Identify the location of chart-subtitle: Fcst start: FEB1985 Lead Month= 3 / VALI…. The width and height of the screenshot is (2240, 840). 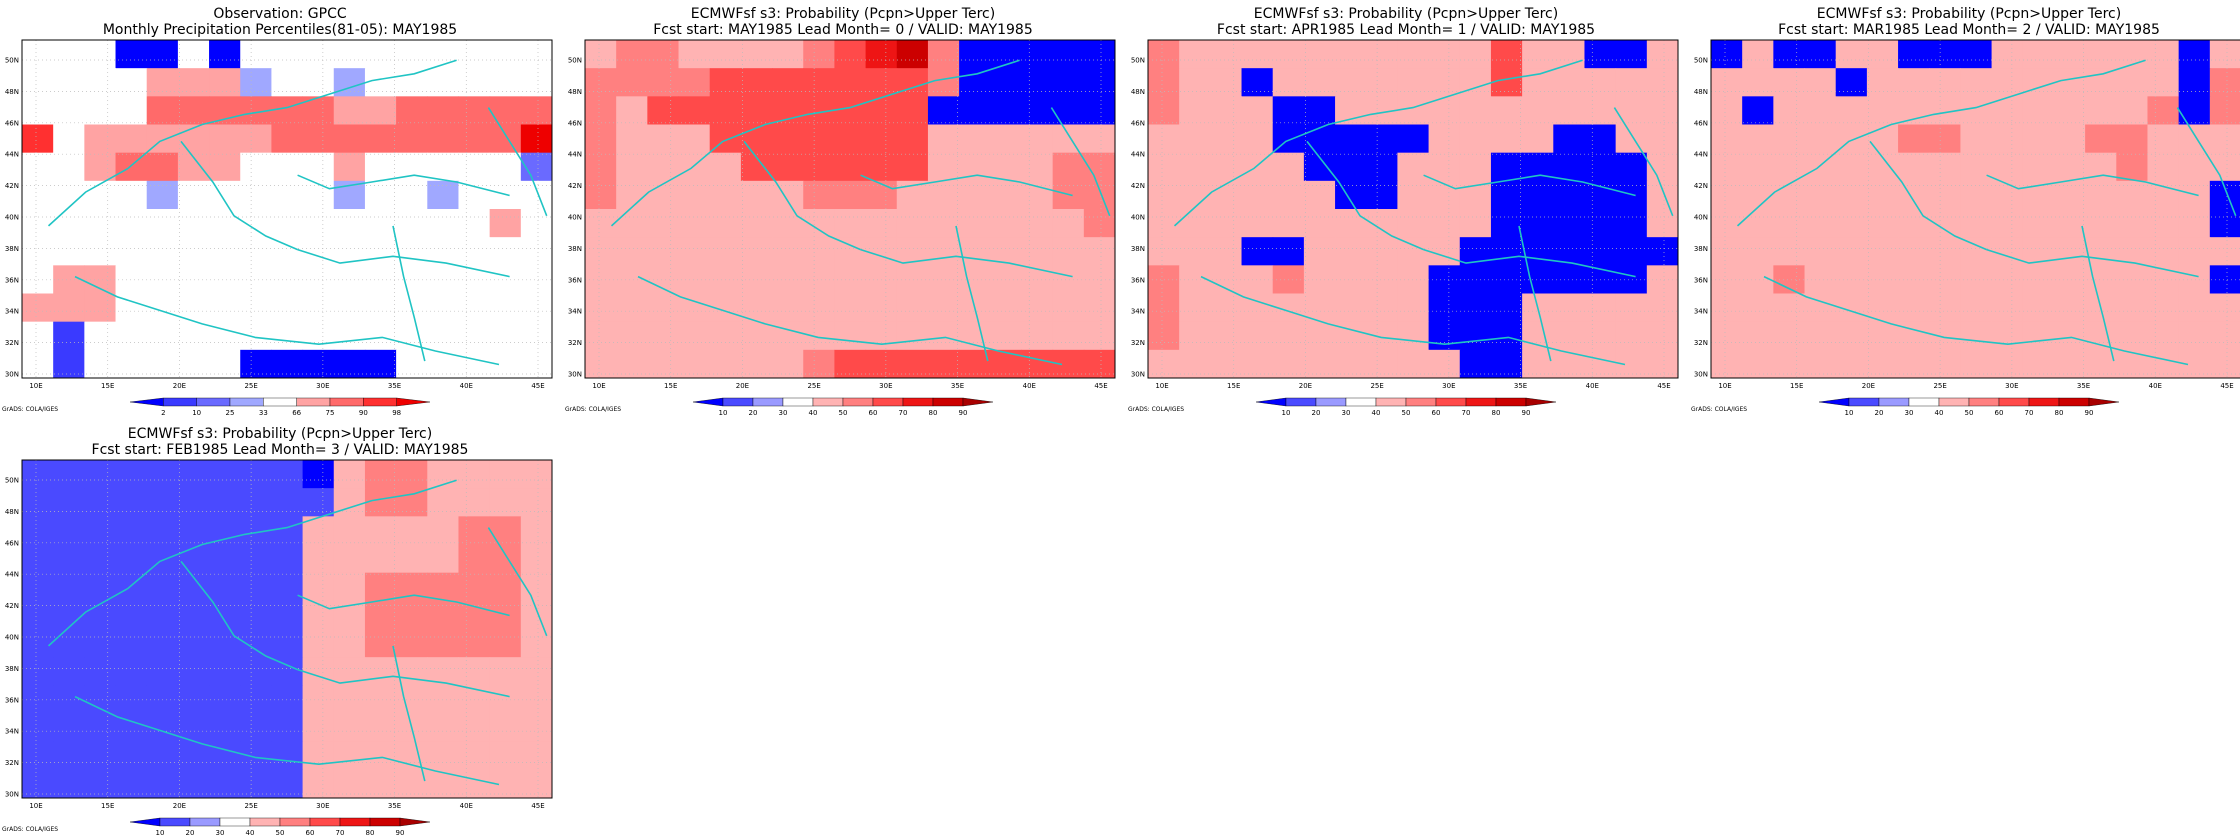
(280, 450).